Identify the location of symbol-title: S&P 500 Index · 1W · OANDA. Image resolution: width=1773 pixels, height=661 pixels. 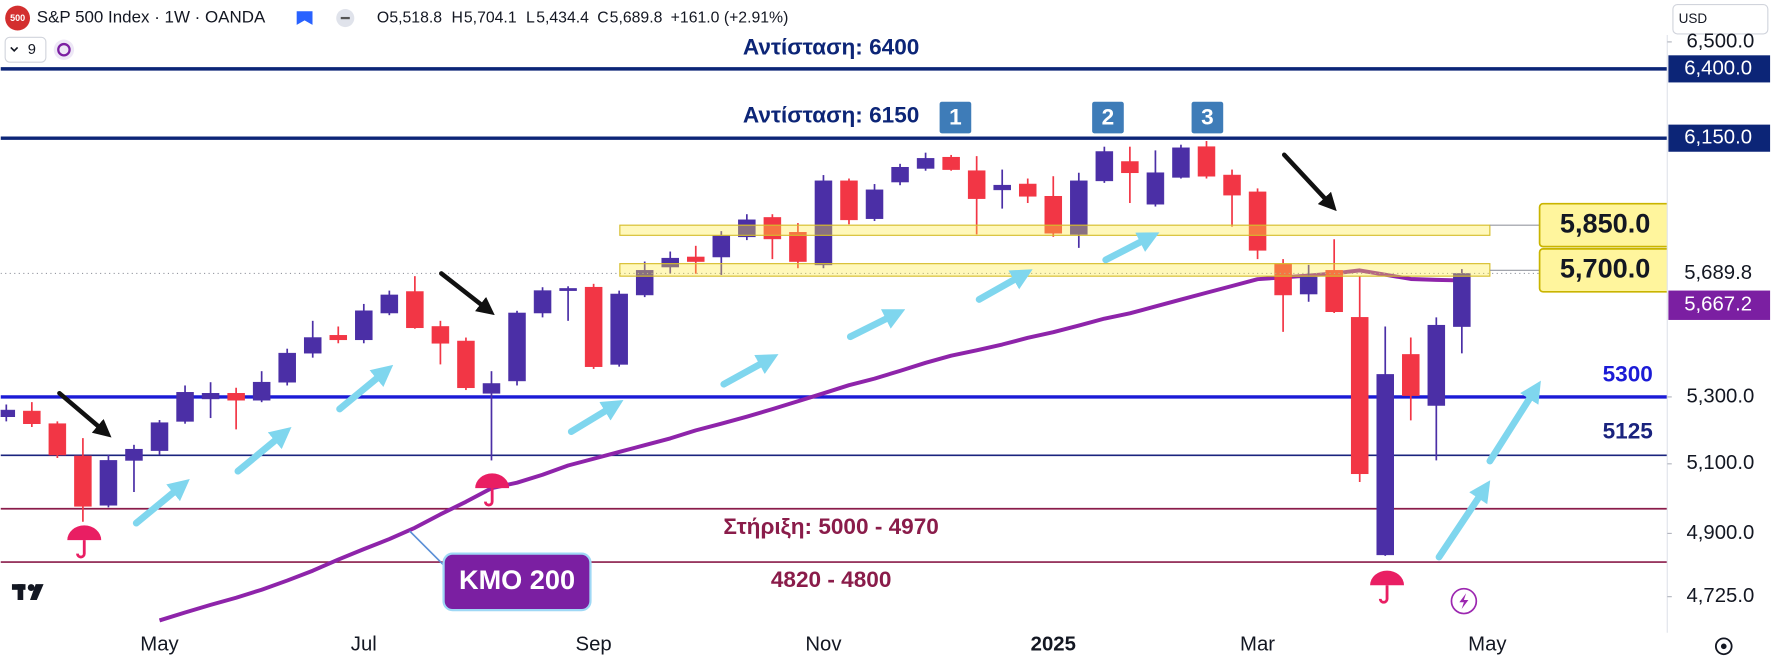
(151, 17).